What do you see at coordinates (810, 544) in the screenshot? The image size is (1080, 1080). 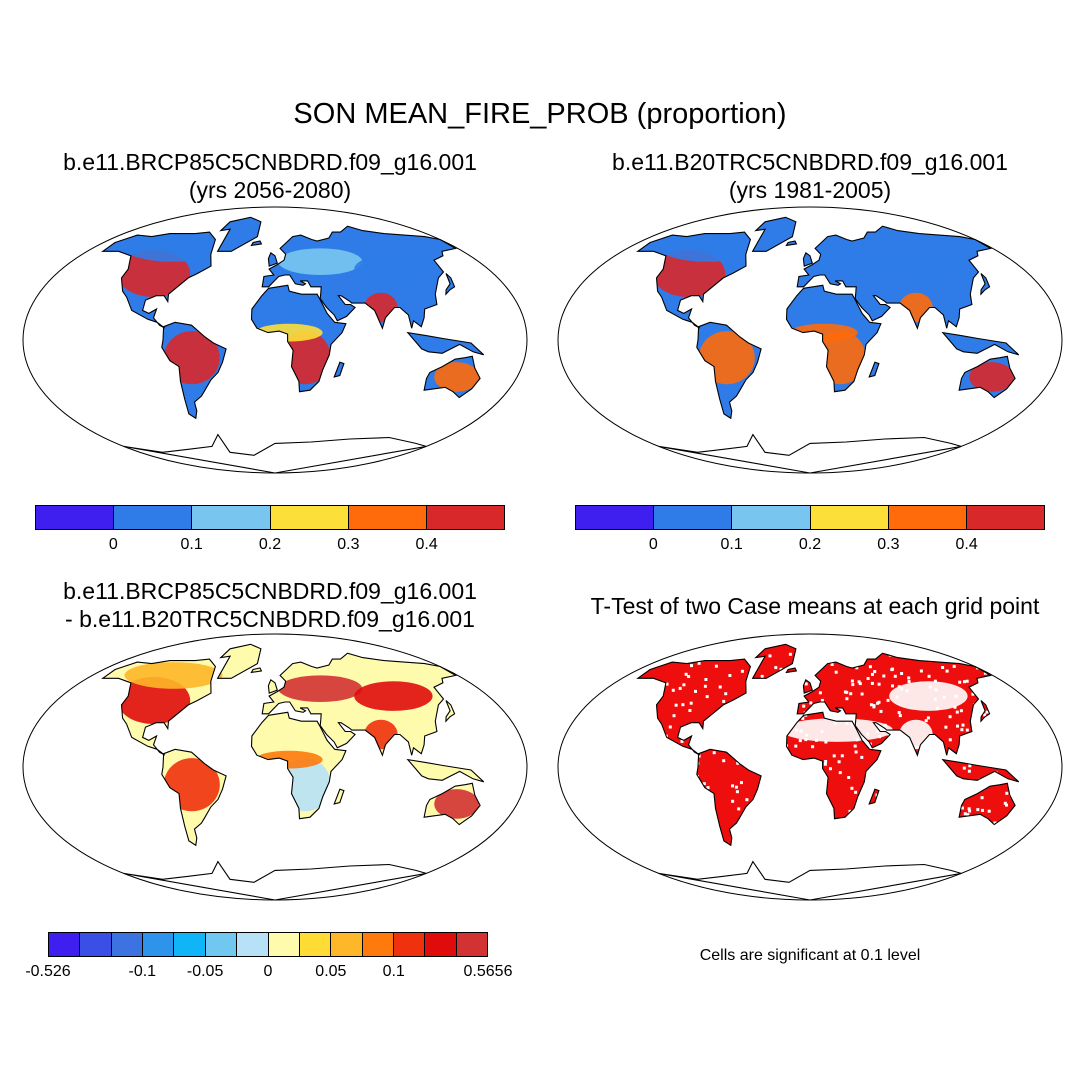 I see `colorbar-tick-label: 0.2` at bounding box center [810, 544].